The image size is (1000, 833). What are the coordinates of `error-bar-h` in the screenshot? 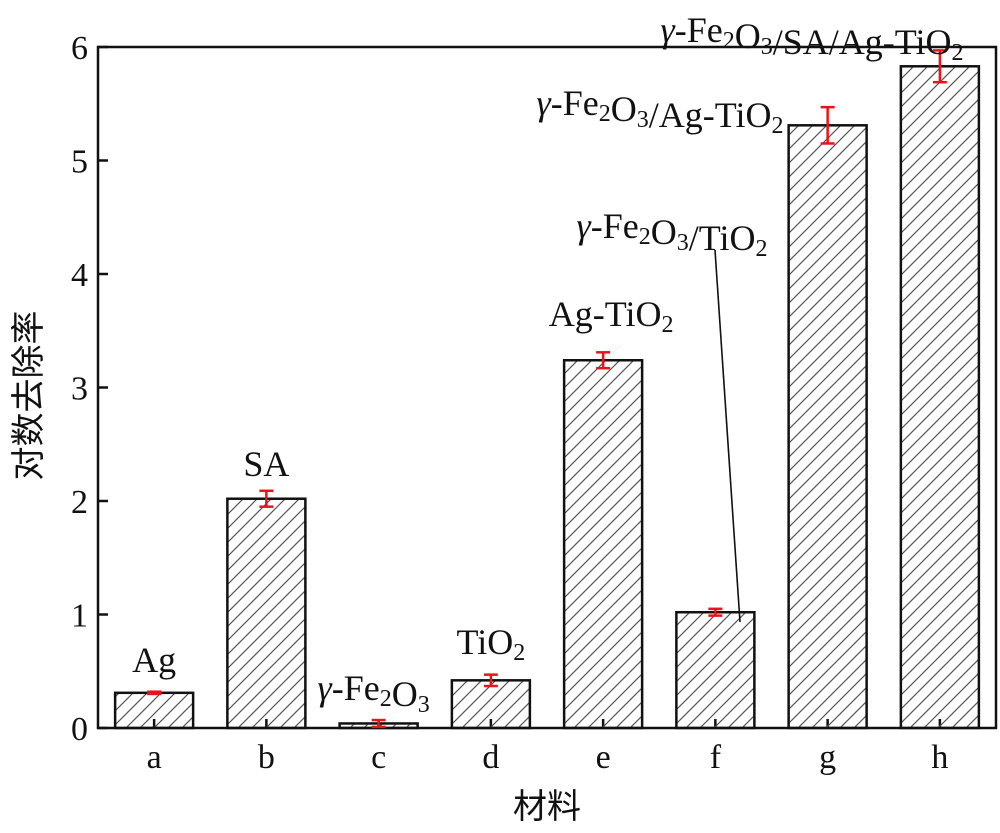 It's located at (939, 66).